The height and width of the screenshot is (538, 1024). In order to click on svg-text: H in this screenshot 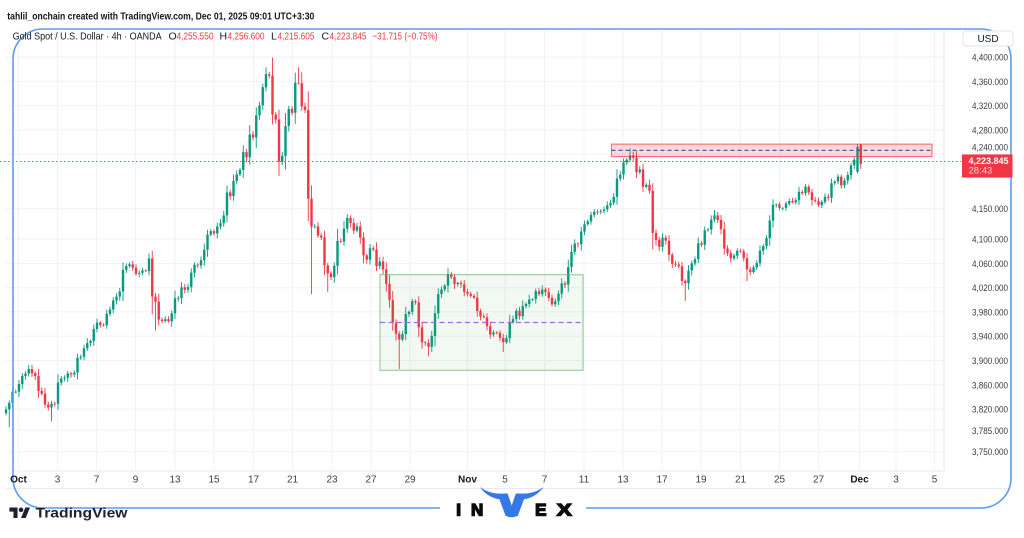, I will do `click(224, 37)`.